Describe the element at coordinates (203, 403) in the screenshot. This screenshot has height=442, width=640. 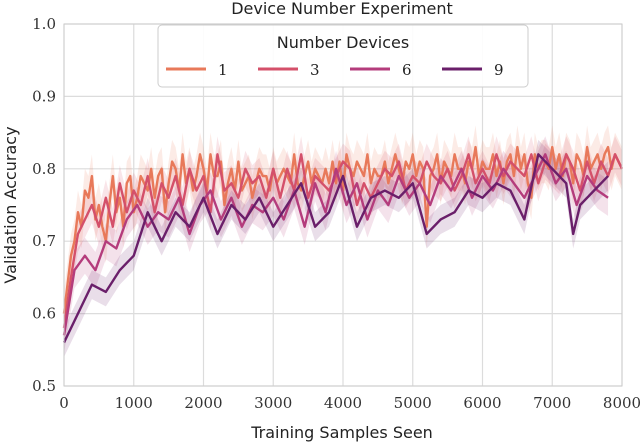
I see `x-tick-label: 2000` at that location.